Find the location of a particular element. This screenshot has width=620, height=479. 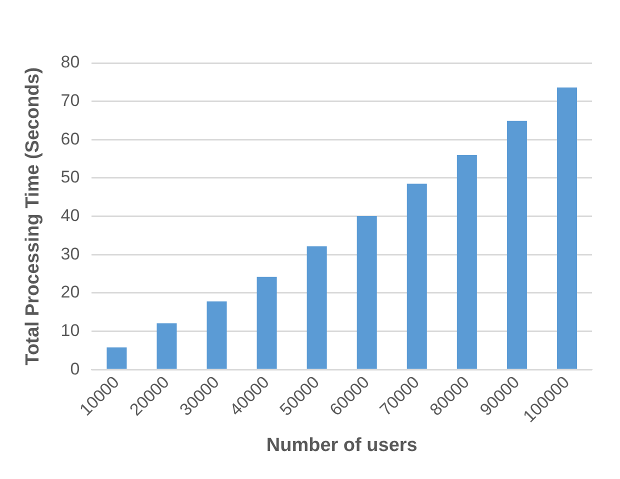

y-tick-label: 60 is located at coordinates (70, 138).